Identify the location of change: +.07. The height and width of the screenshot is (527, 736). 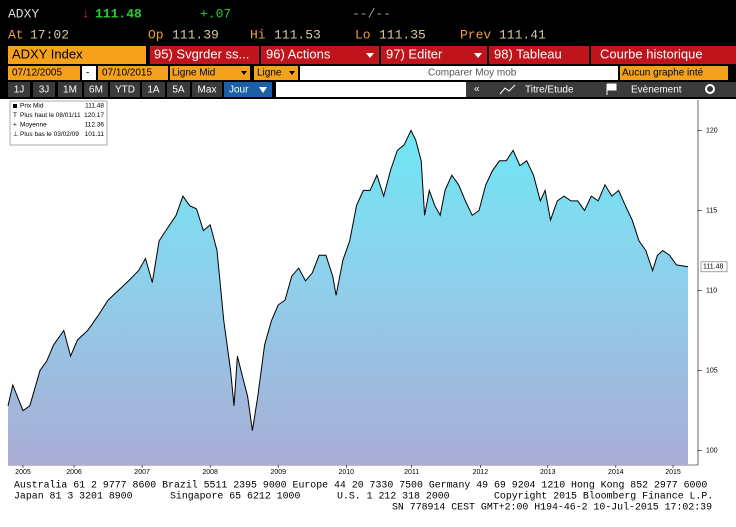
(215, 13).